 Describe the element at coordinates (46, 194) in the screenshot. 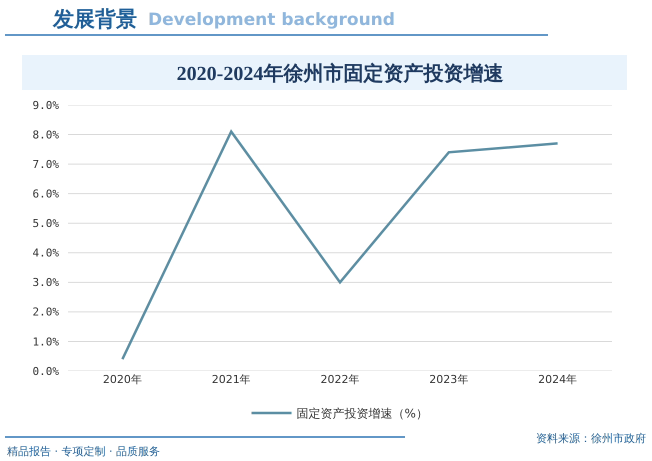

I see `y-tick-label: 6.0%` at that location.